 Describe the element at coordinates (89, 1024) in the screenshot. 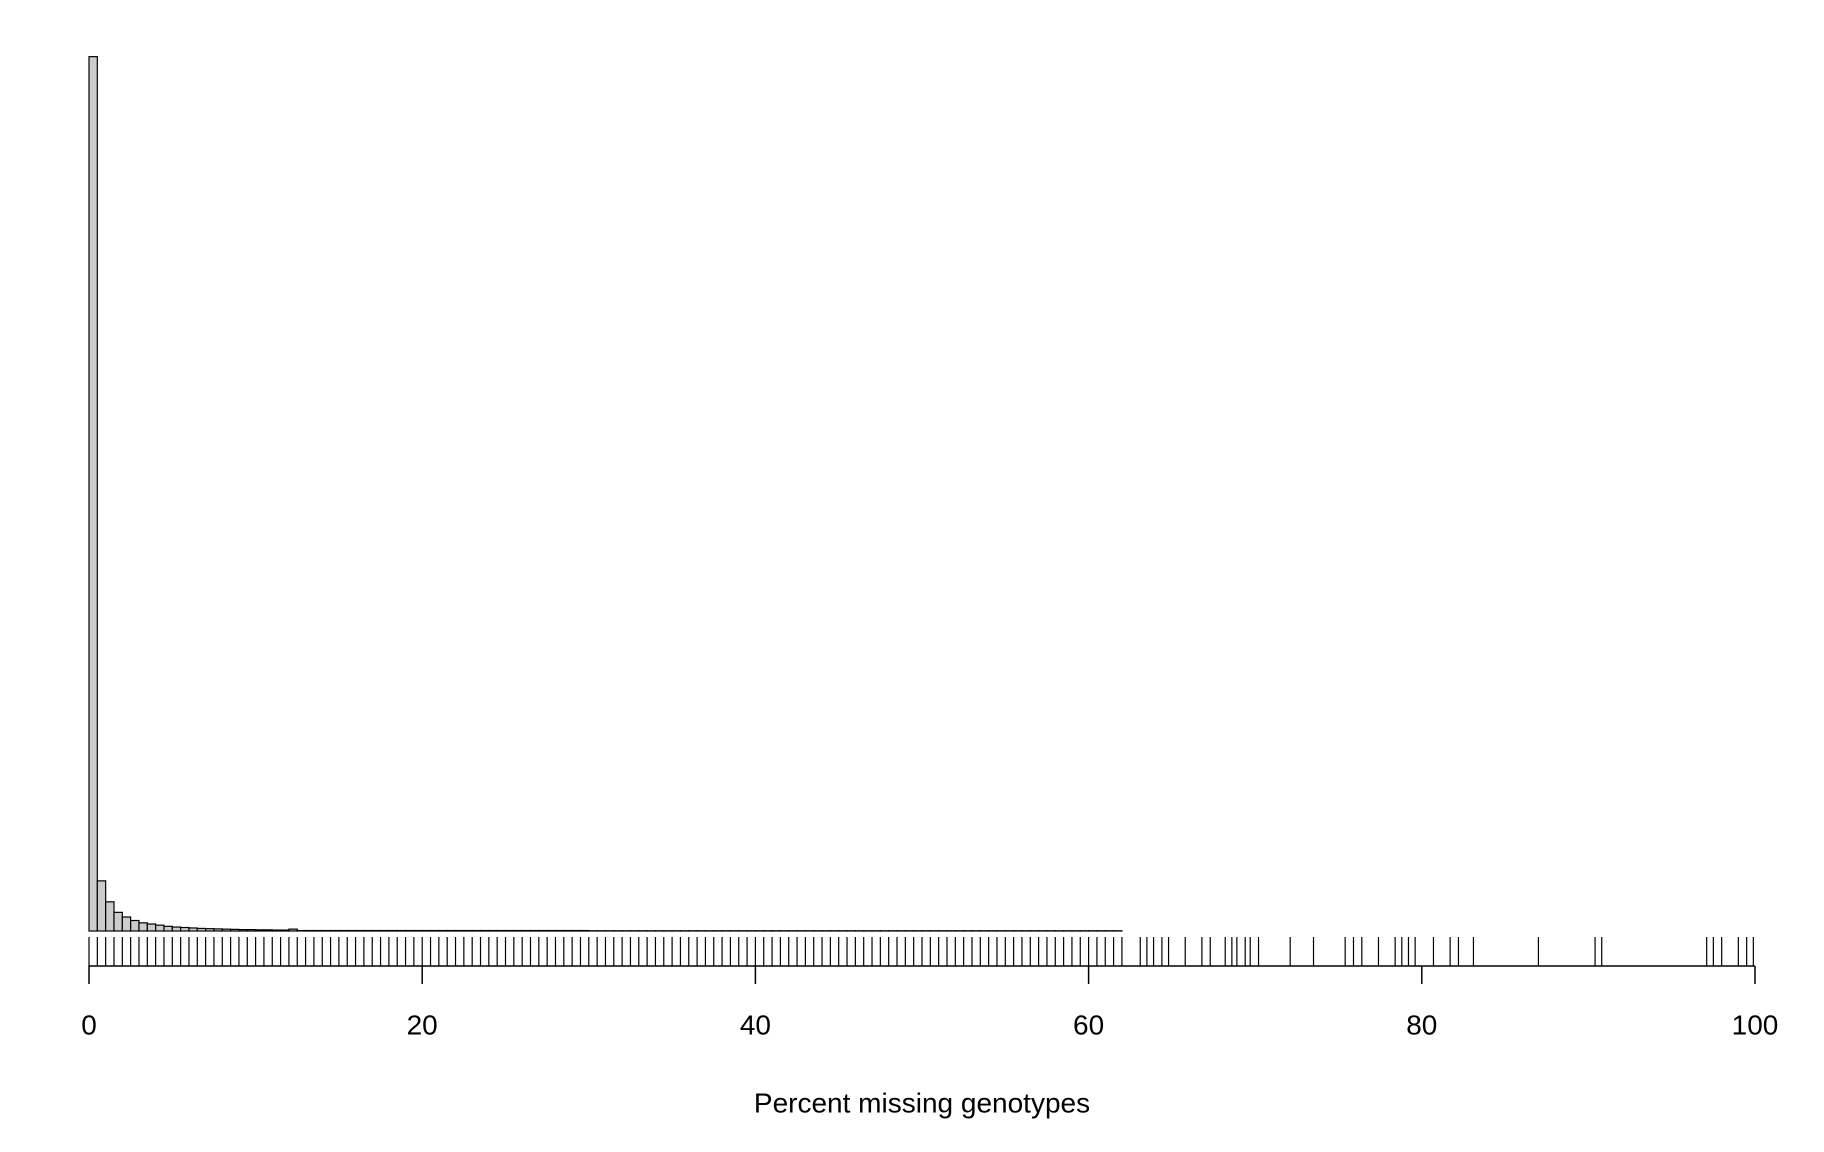

I see `x-tick-label: 0` at that location.